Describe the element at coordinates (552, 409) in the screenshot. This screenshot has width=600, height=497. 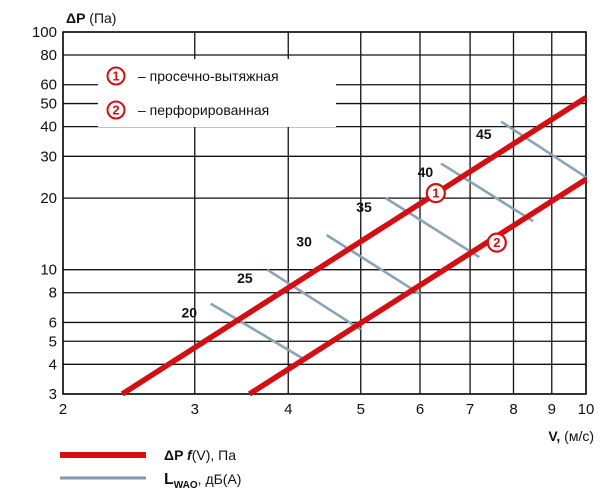
I see `x-tick-label: 9` at that location.